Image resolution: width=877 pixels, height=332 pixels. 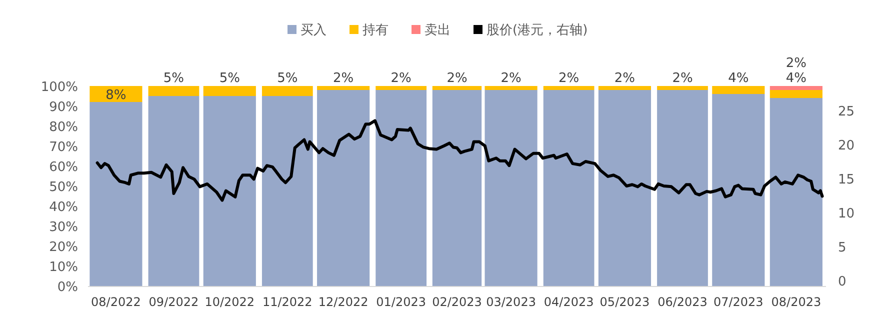 I want to click on y2-tick-label: 5, so click(x=842, y=248).